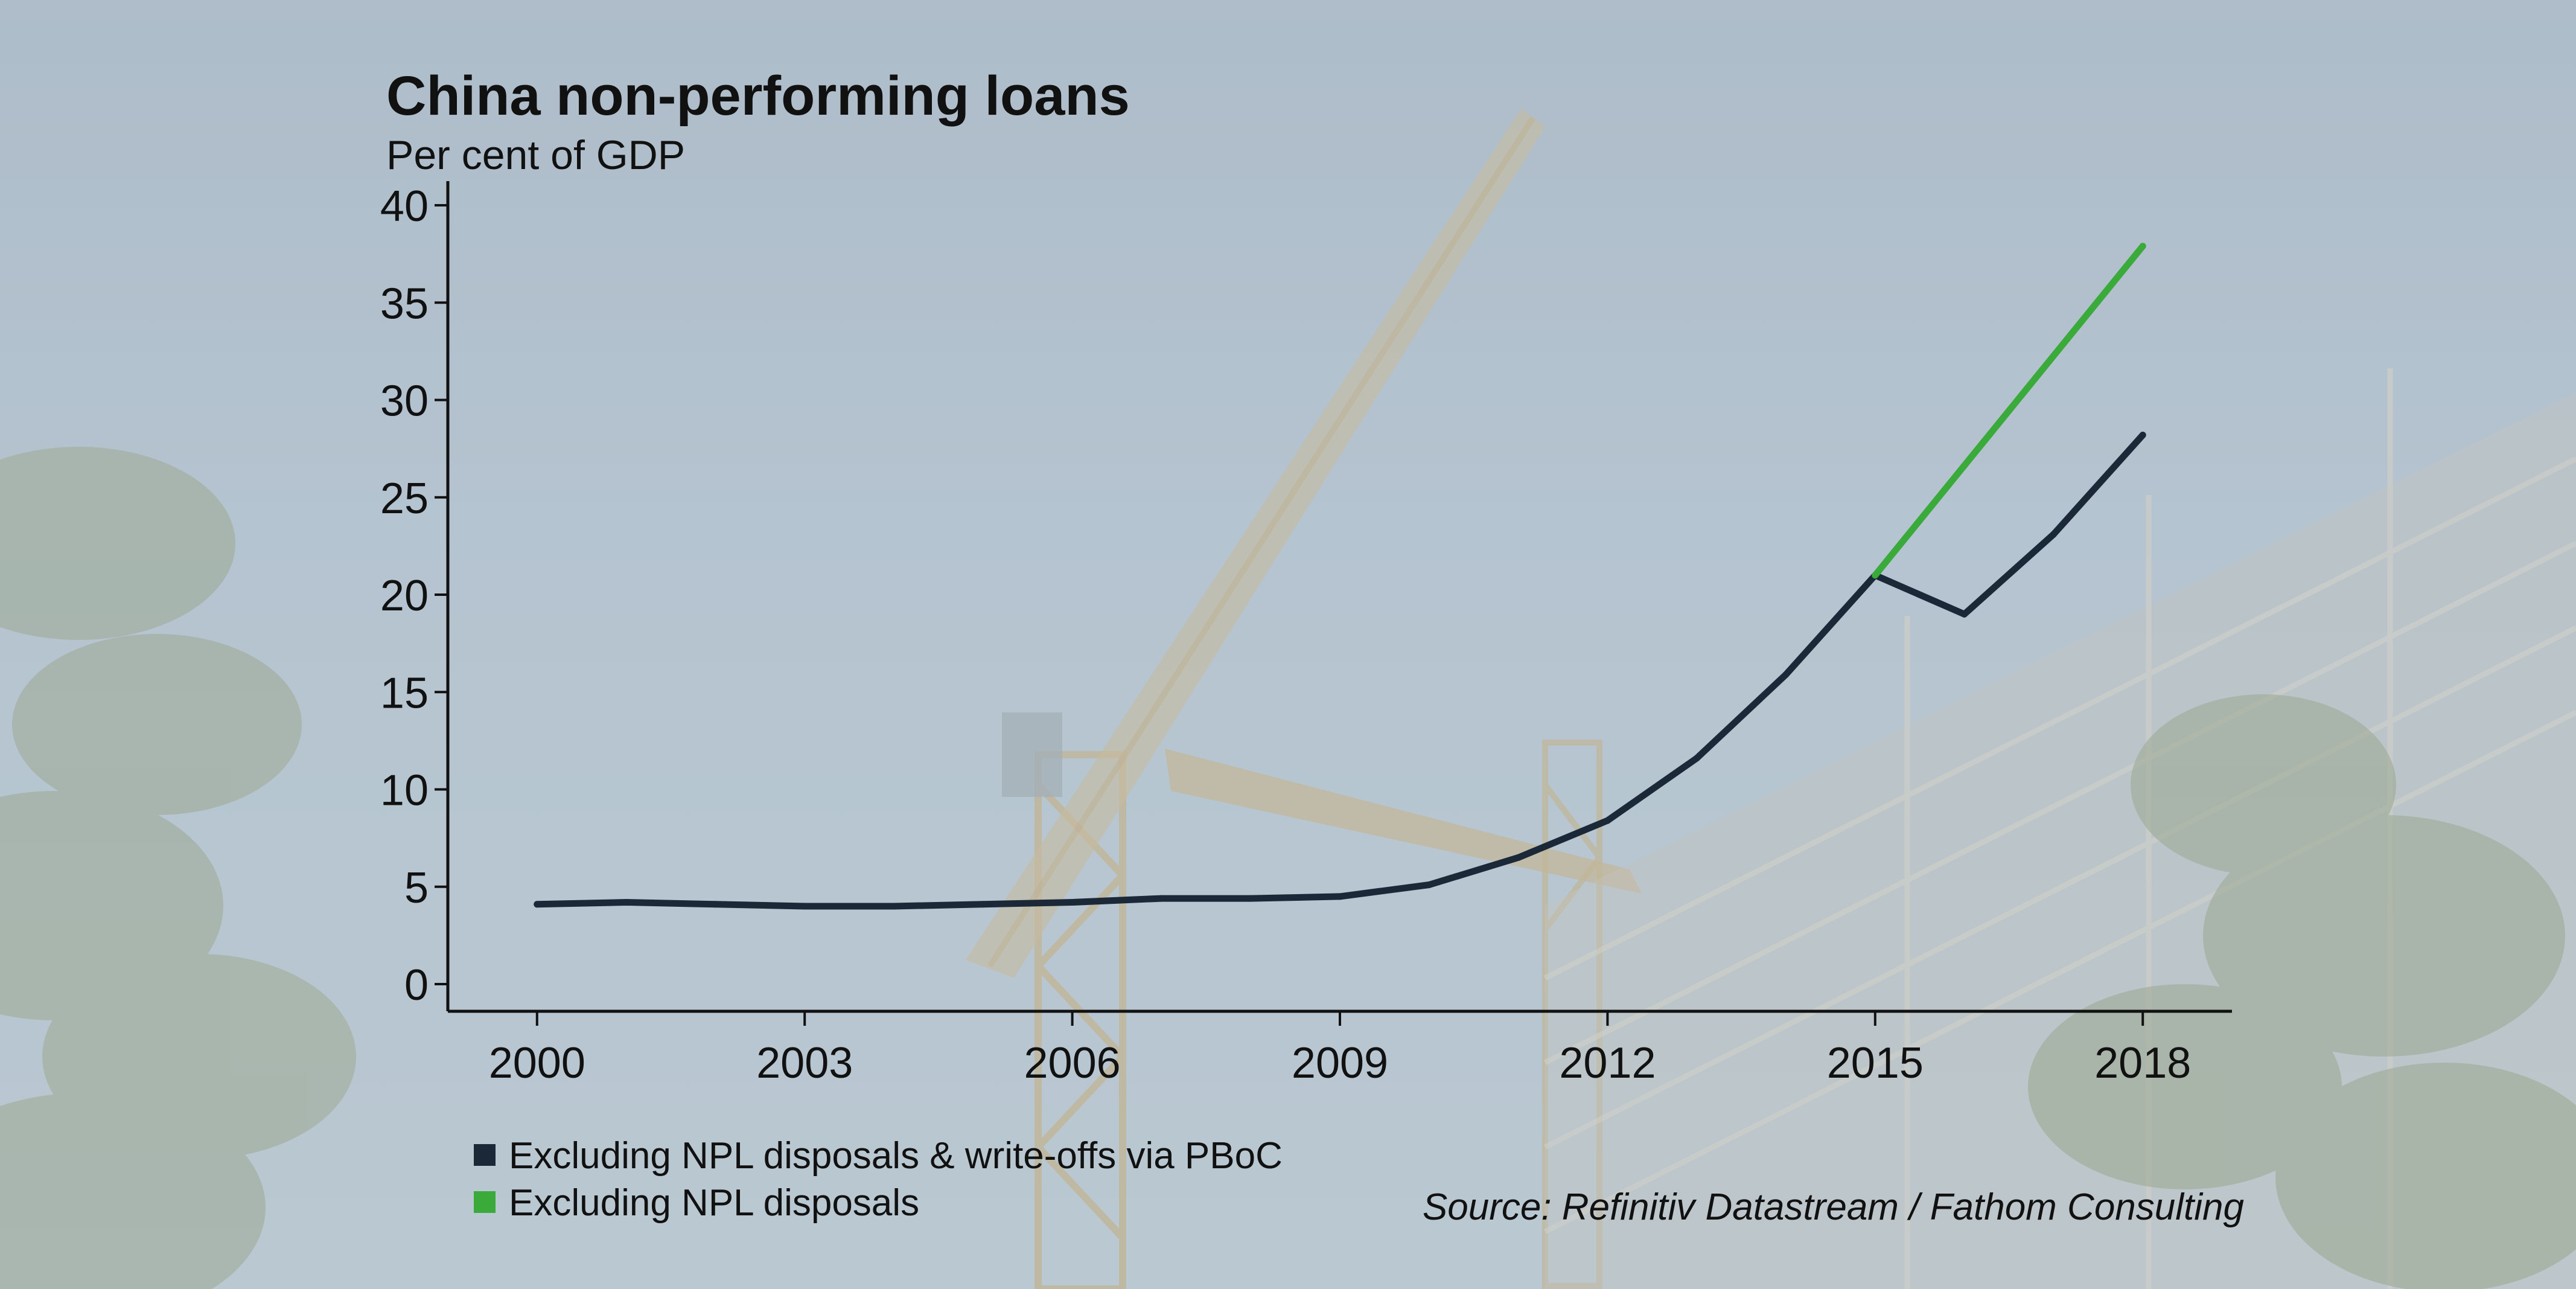 The height and width of the screenshot is (1289, 2576). I want to click on legend-swatch-npl-writeoffs, so click(485, 1155).